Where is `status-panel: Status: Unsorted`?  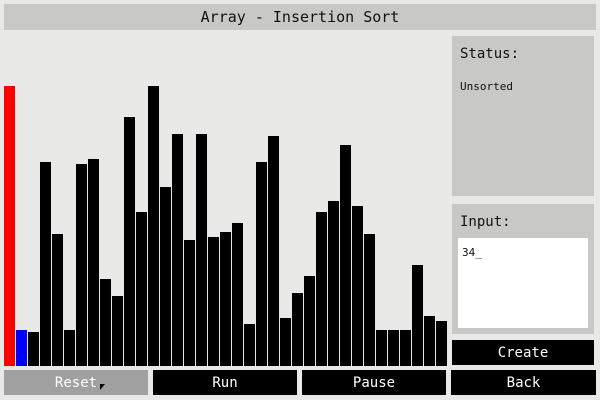
status-panel: Status: Unsorted is located at coordinates (523, 116).